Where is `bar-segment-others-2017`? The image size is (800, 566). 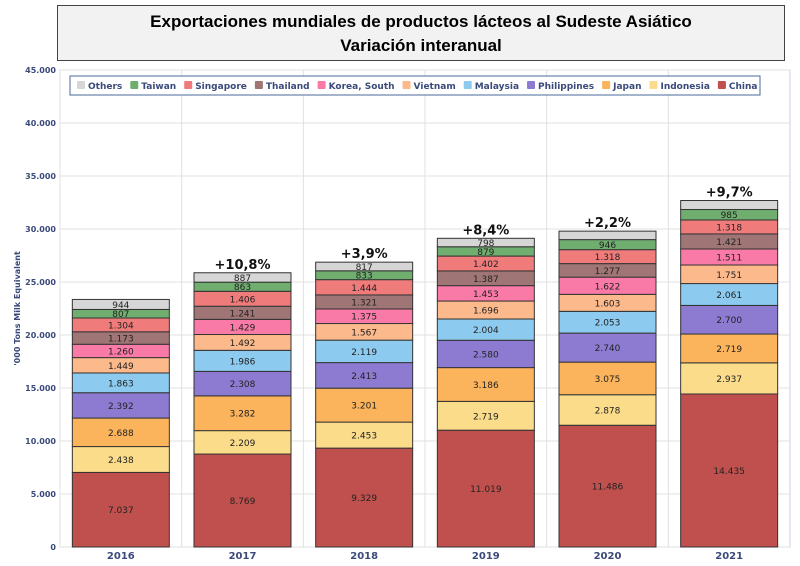 bar-segment-others-2017 is located at coordinates (242, 277).